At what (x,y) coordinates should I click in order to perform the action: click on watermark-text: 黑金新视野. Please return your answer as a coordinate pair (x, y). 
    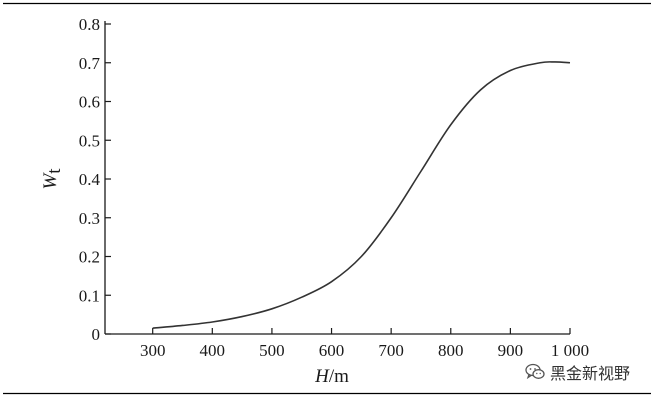
    Looking at the image, I should click on (590, 373).